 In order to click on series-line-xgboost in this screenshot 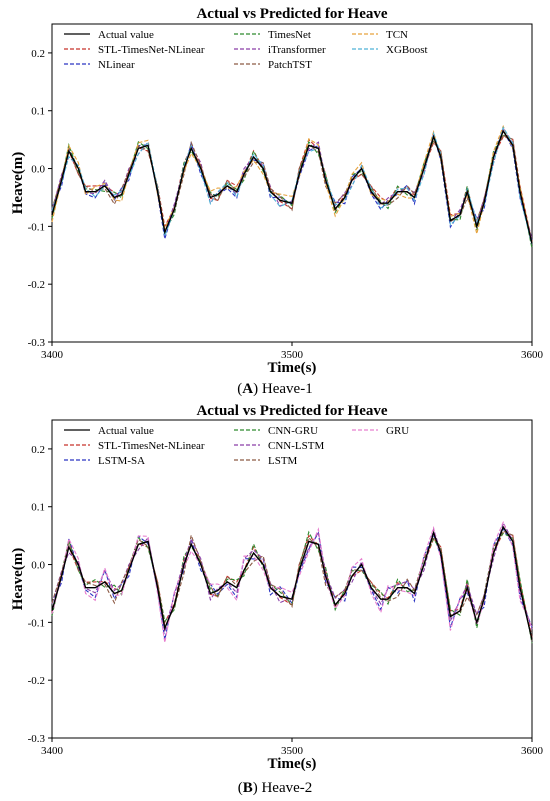, I will do `click(292, 185)`.